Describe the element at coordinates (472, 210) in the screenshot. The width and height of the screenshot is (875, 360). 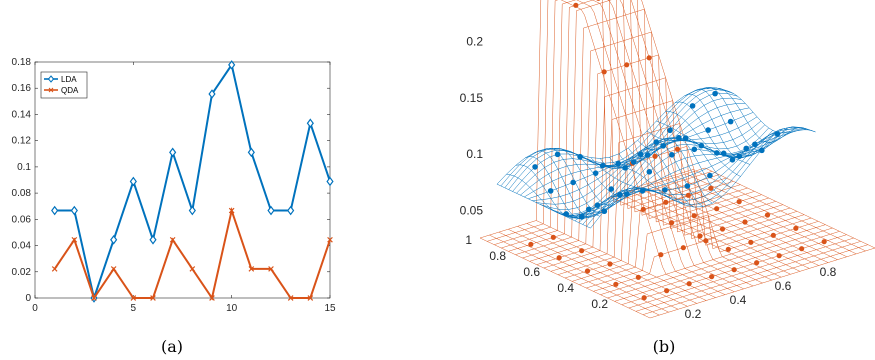
I see `z-tick-label: 0.05` at that location.